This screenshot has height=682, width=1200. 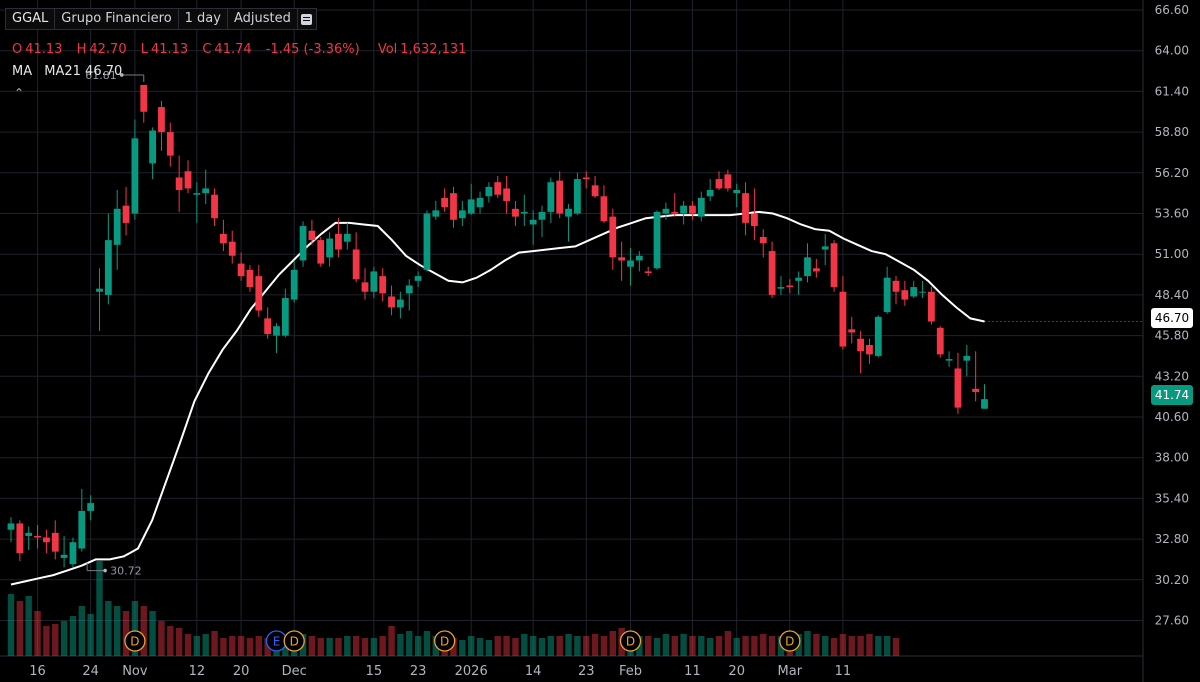 I want to click on y-tick-label: 43.20, so click(x=1172, y=376).